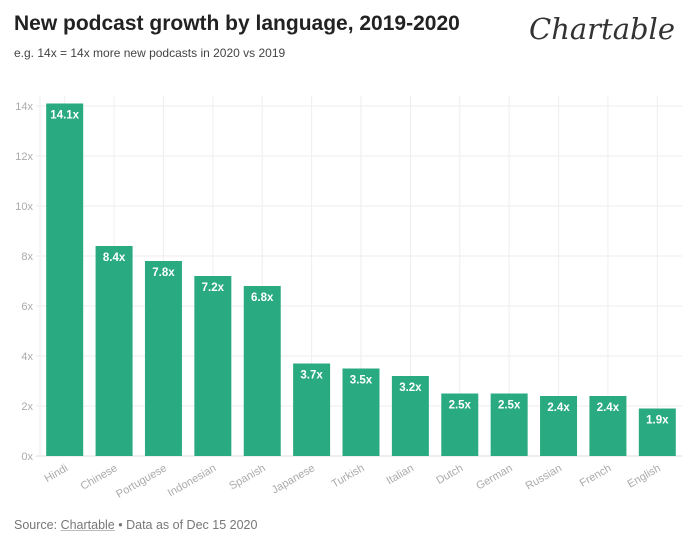  Describe the element at coordinates (262, 298) in the screenshot. I see `data-label: 6.8x` at that location.